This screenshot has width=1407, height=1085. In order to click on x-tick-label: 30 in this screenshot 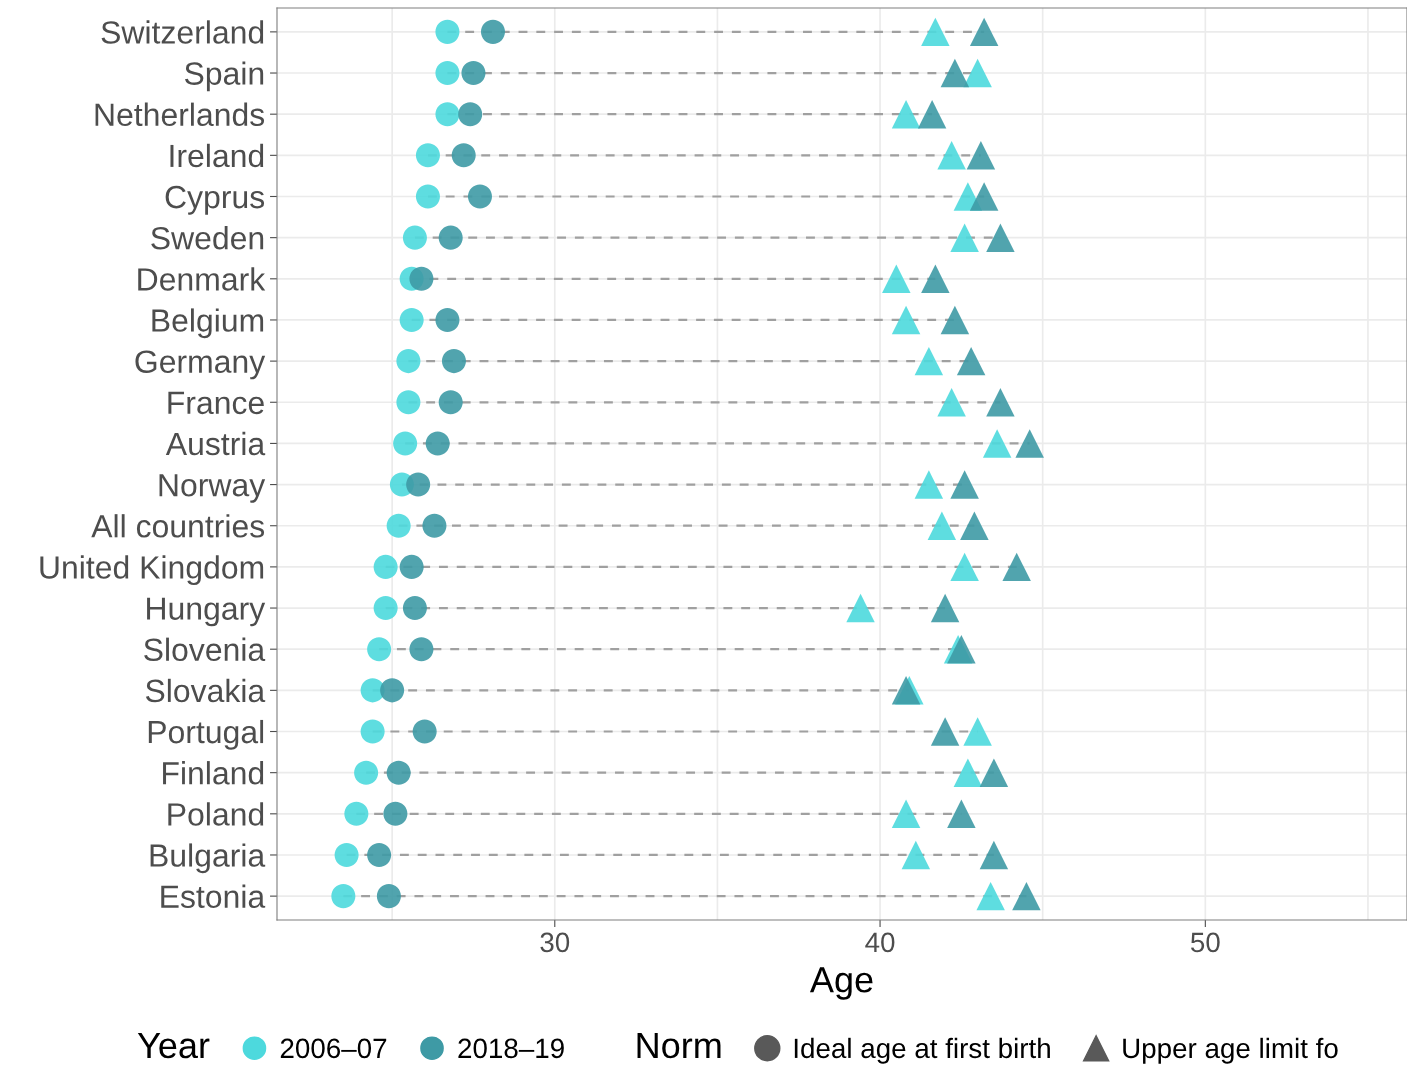, I will do `click(555, 942)`.